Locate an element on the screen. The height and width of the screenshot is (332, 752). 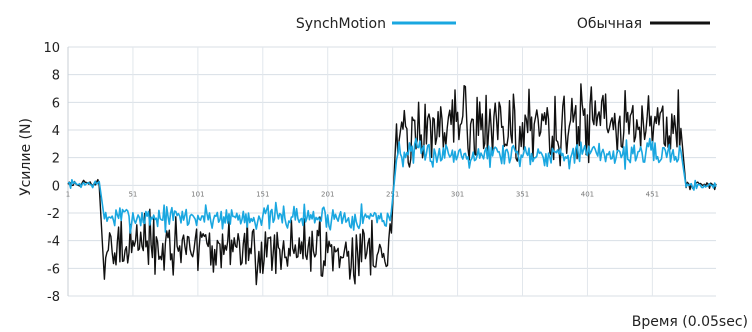
x-tick-label: 51 is located at coordinates (132, 194).